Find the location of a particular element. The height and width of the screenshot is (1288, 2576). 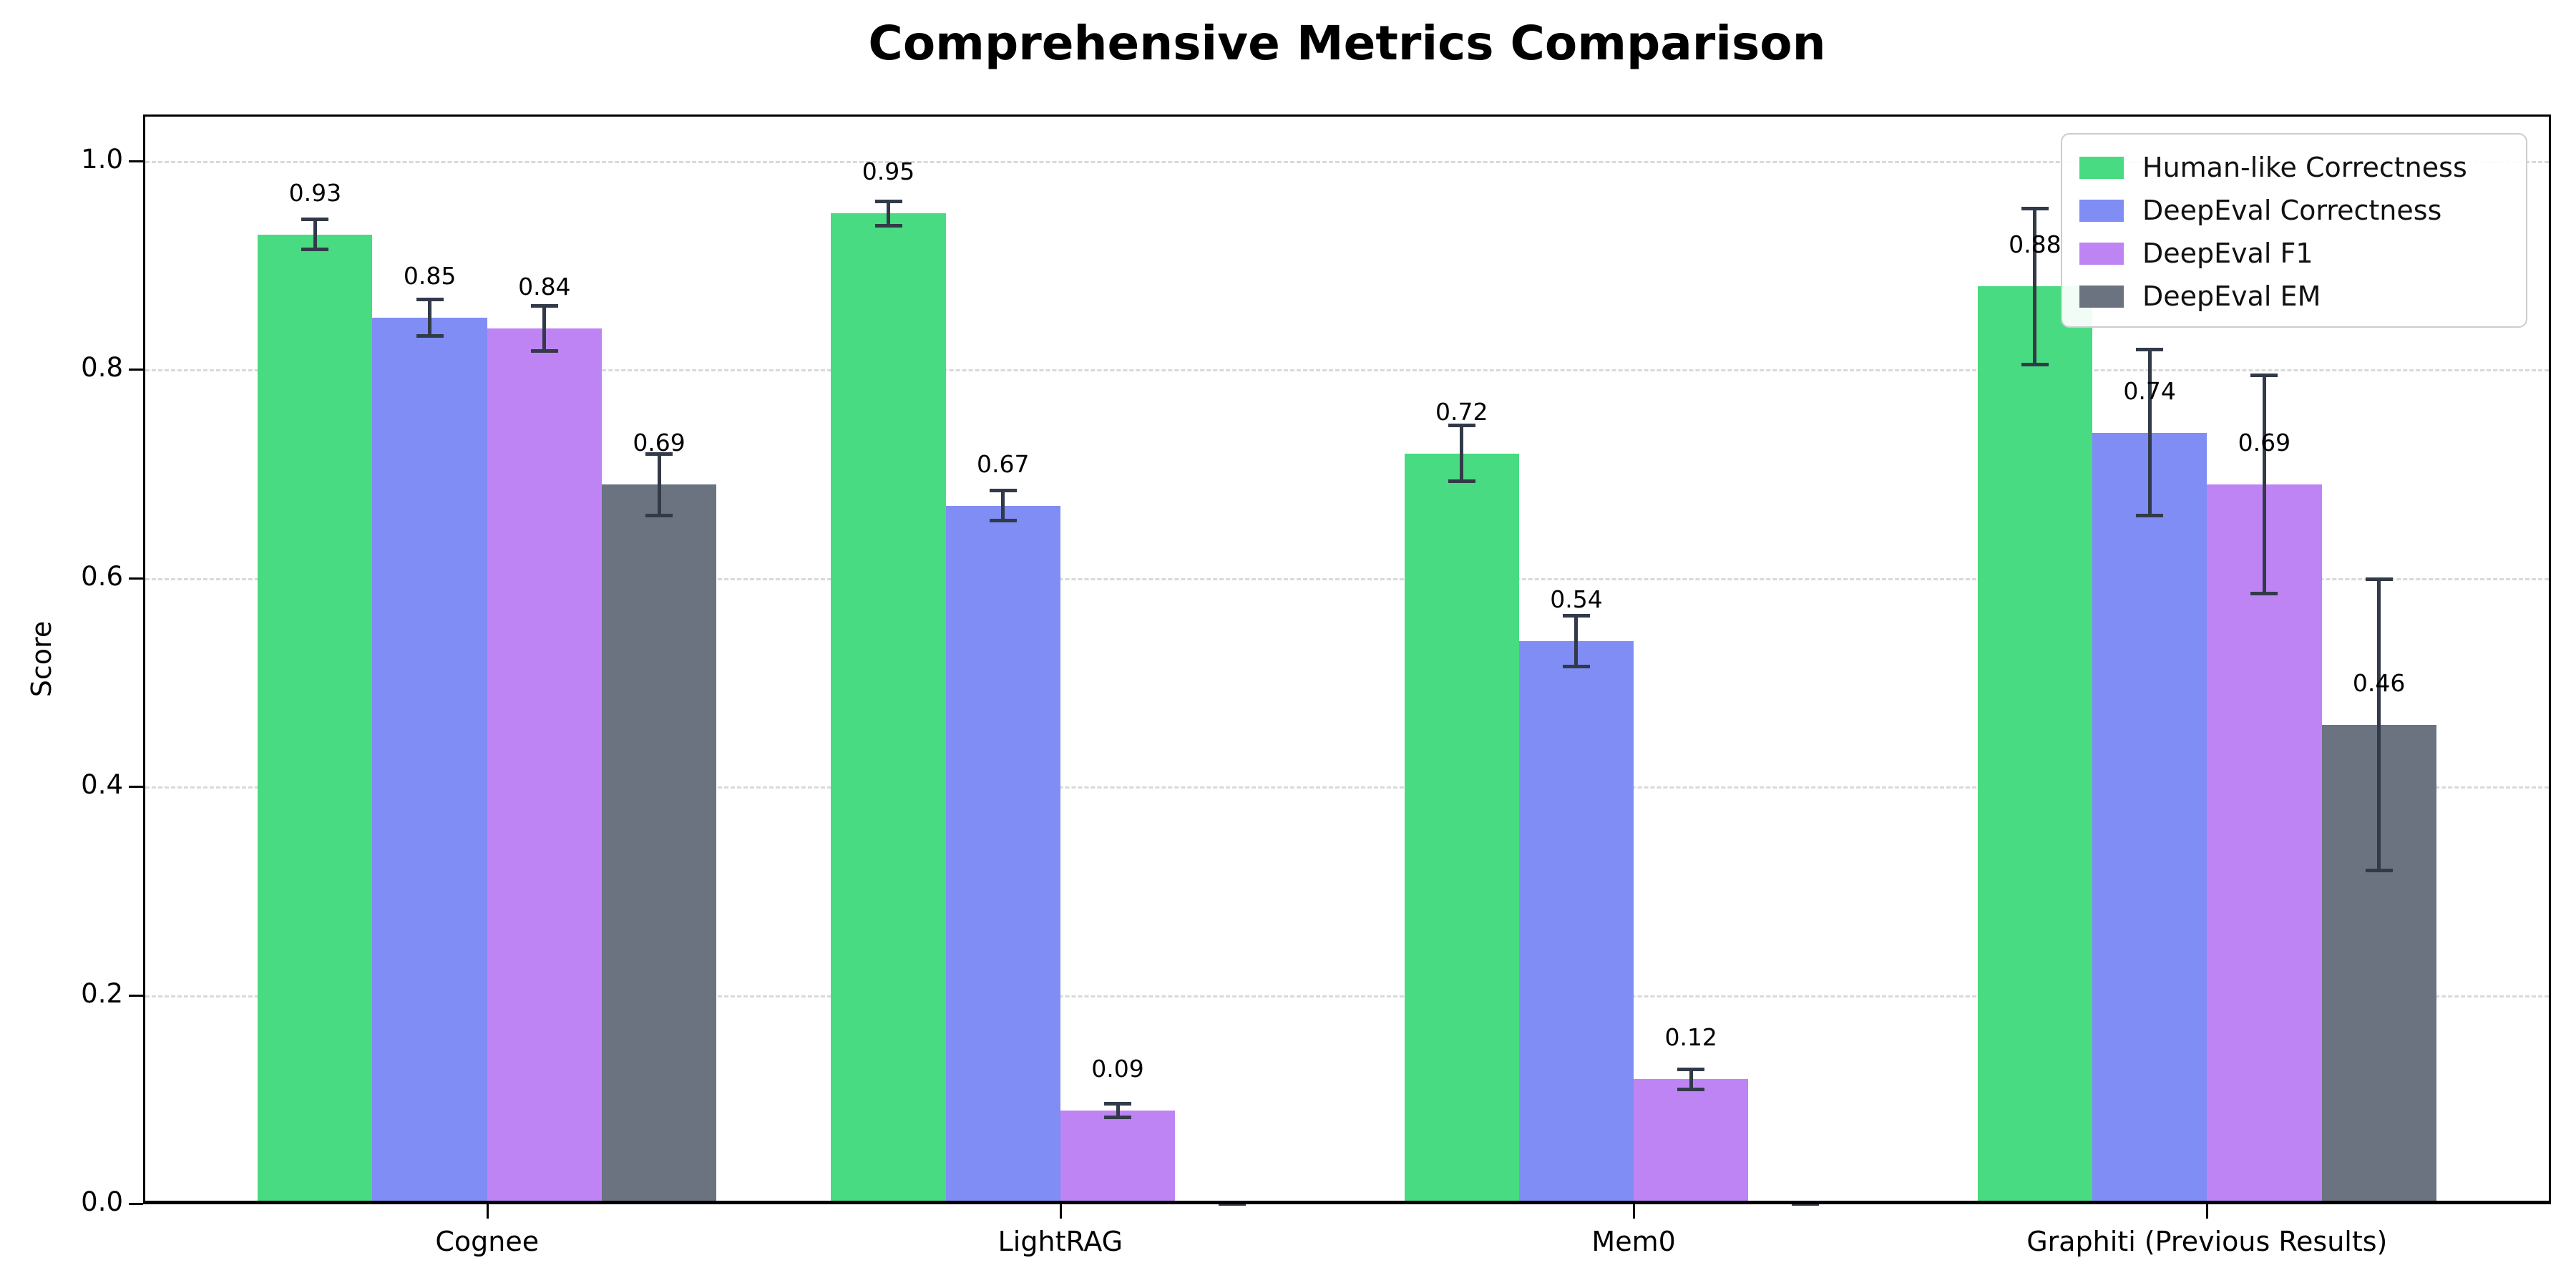

legend-item: DeepEval F1 is located at coordinates (2302, 253).